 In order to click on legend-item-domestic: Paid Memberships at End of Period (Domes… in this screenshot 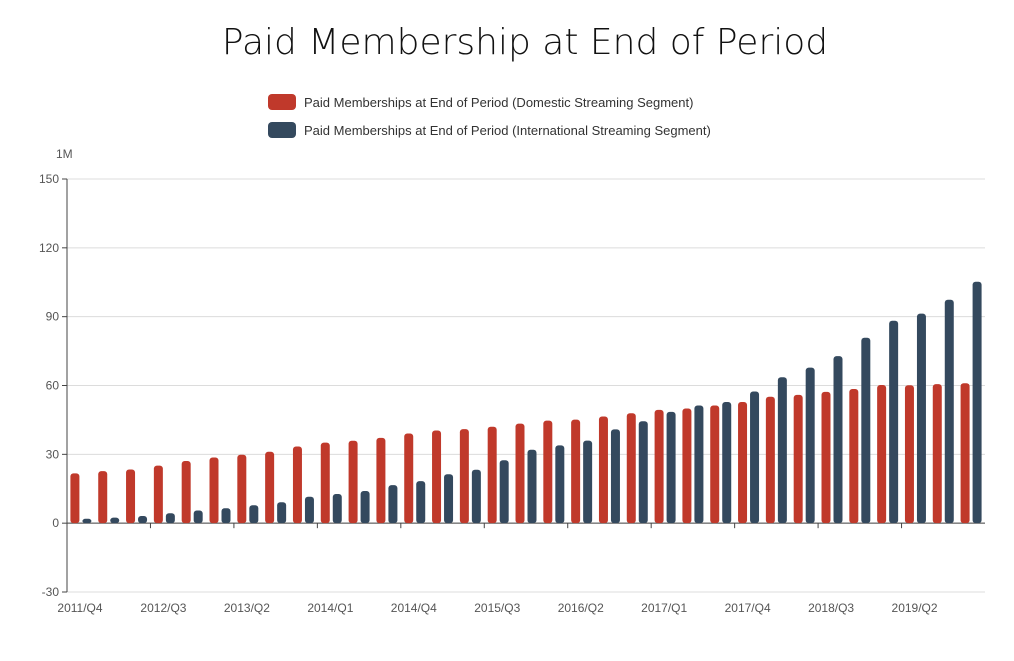, I will do `click(489, 102)`.